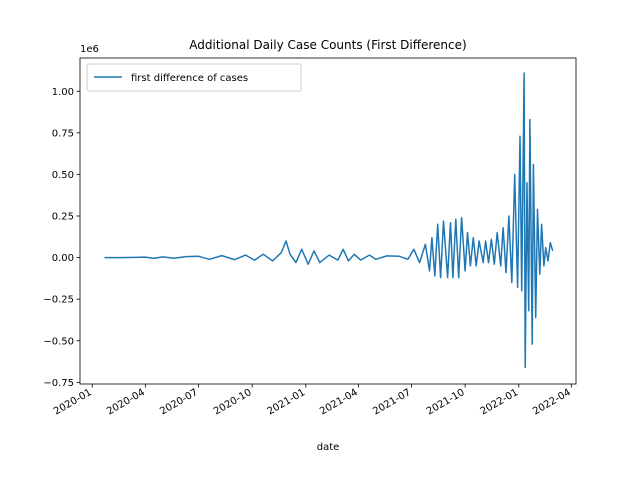 The width and height of the screenshot is (640, 480). Describe the element at coordinates (89, 49) in the screenshot. I see `y-offset-label: 1e6` at that location.